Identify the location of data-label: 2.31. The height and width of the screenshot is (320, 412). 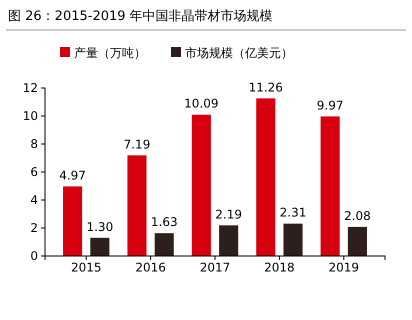
(293, 213).